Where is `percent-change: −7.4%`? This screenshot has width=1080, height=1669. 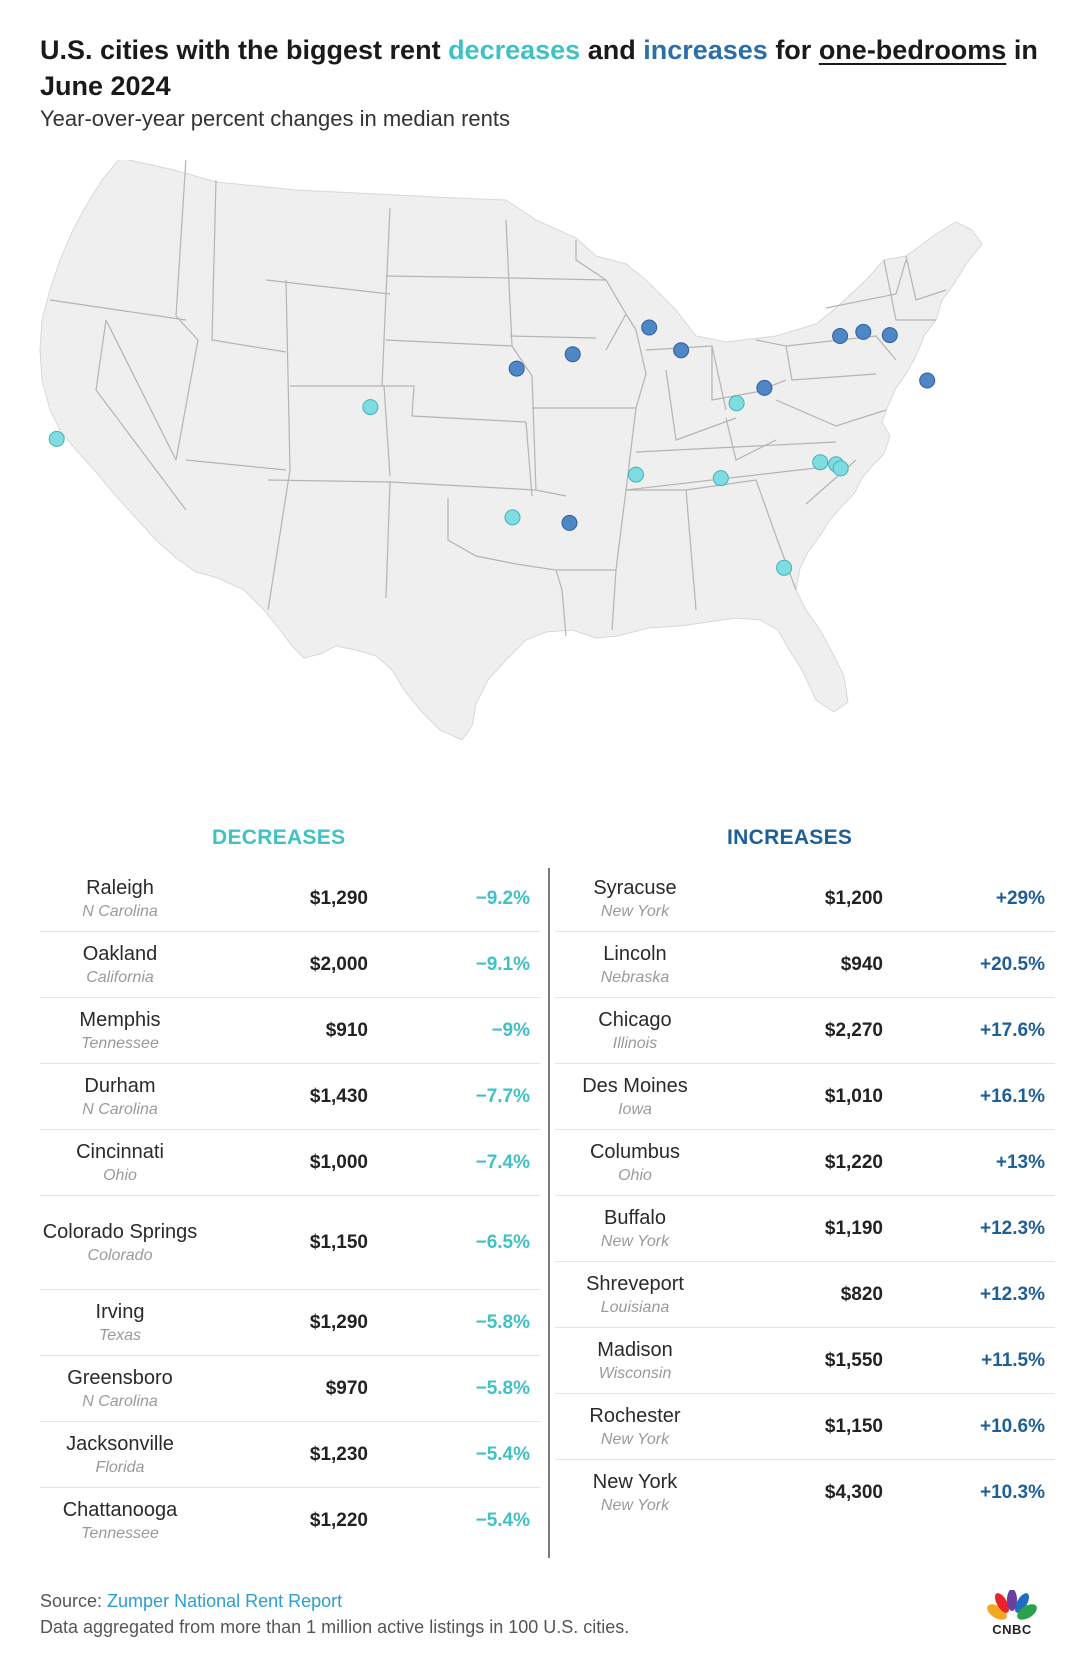 percent-change: −7.4% is located at coordinates (502, 1162).